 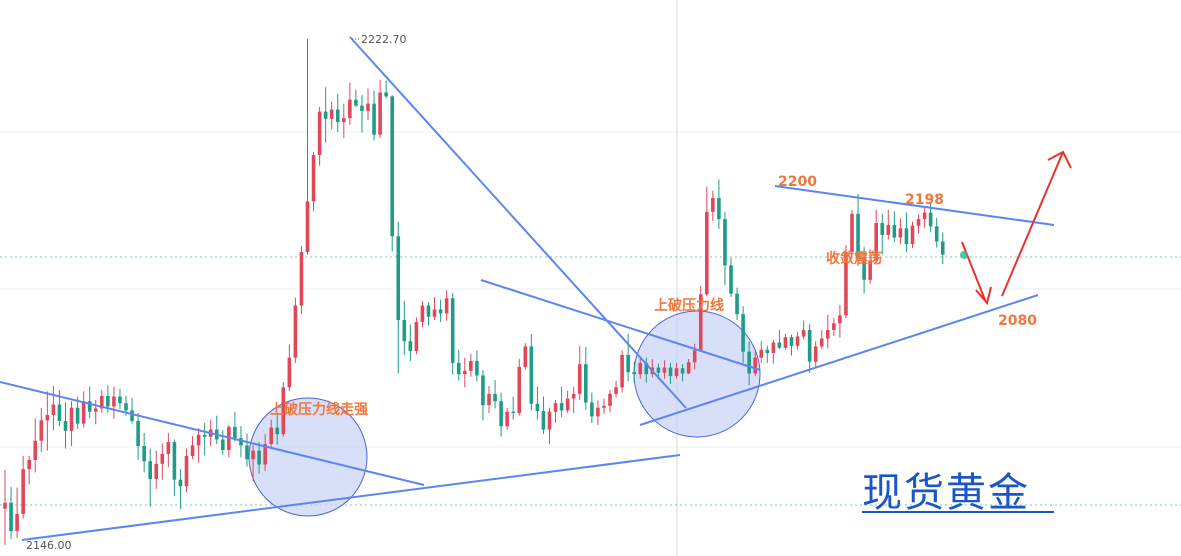 I want to click on annotation-2080: 2080, so click(x=1017, y=321).